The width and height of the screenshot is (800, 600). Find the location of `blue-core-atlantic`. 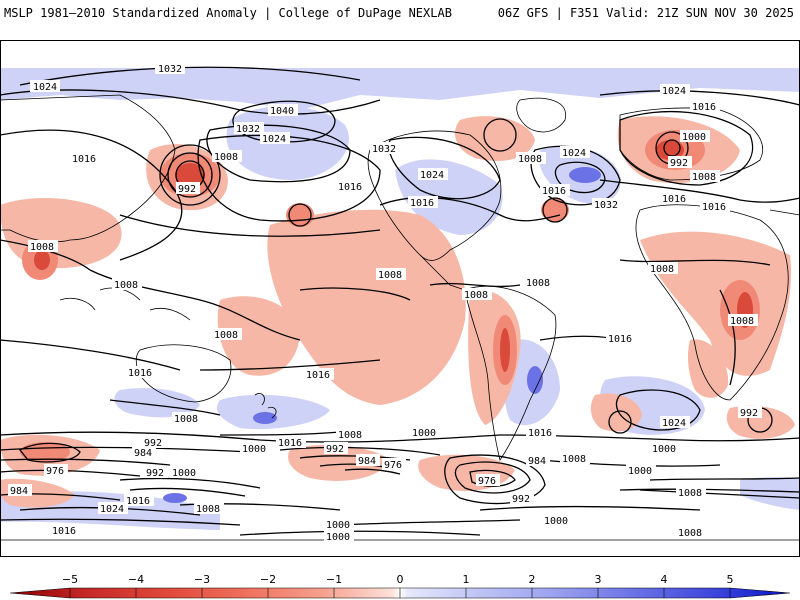

blue-core-atlantic is located at coordinates (585, 175).